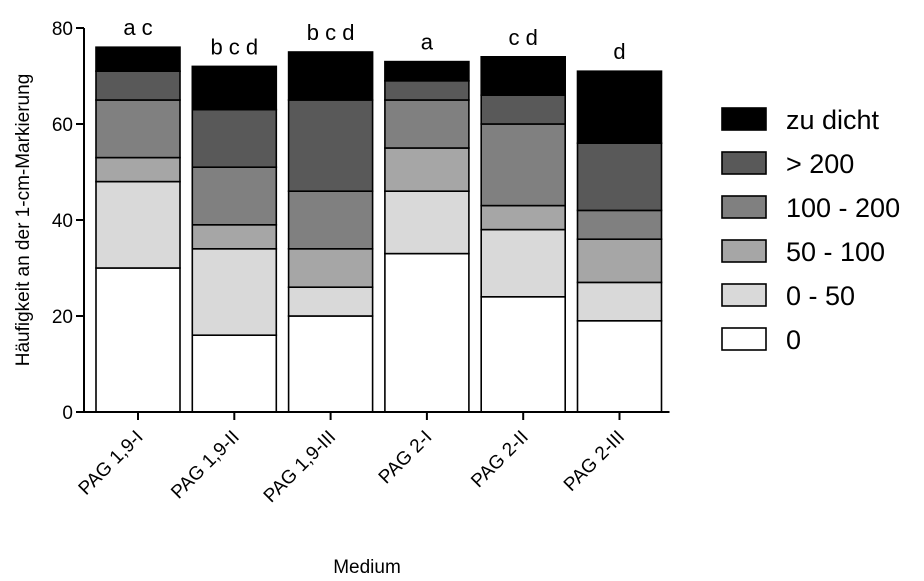  Describe the element at coordinates (820, 296) in the screenshot. I see `legend-label: 0 - 50` at that location.